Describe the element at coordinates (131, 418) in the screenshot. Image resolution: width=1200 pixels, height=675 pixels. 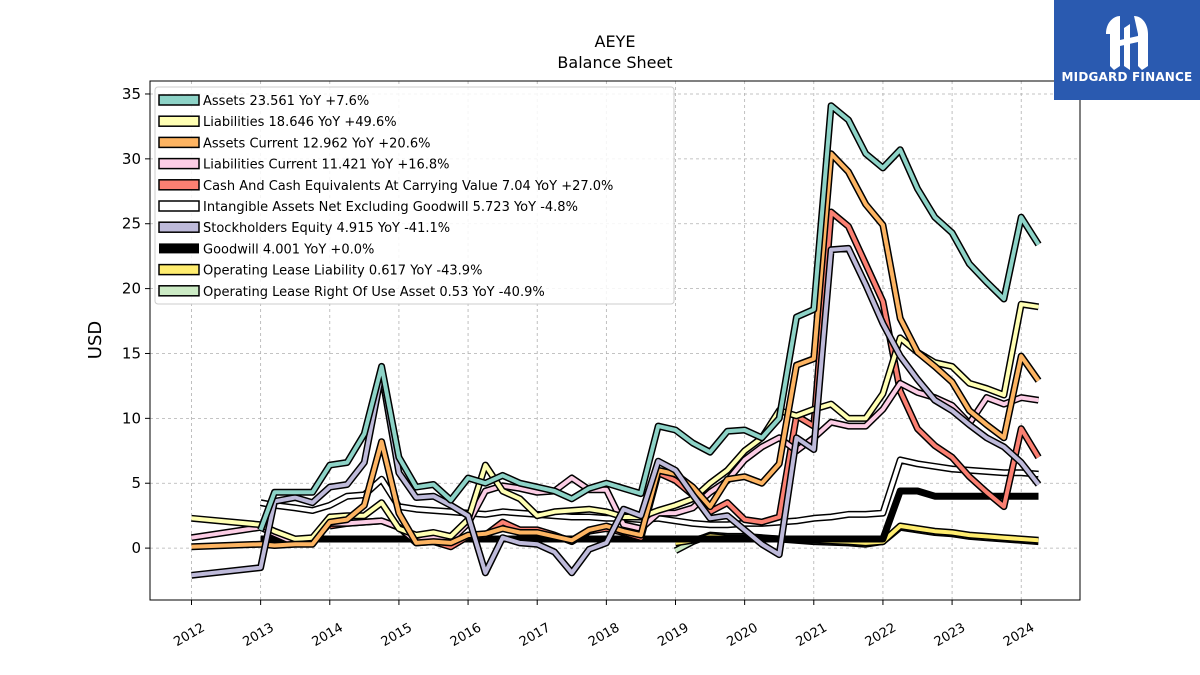
I see `y-tick-label: 10` at that location.